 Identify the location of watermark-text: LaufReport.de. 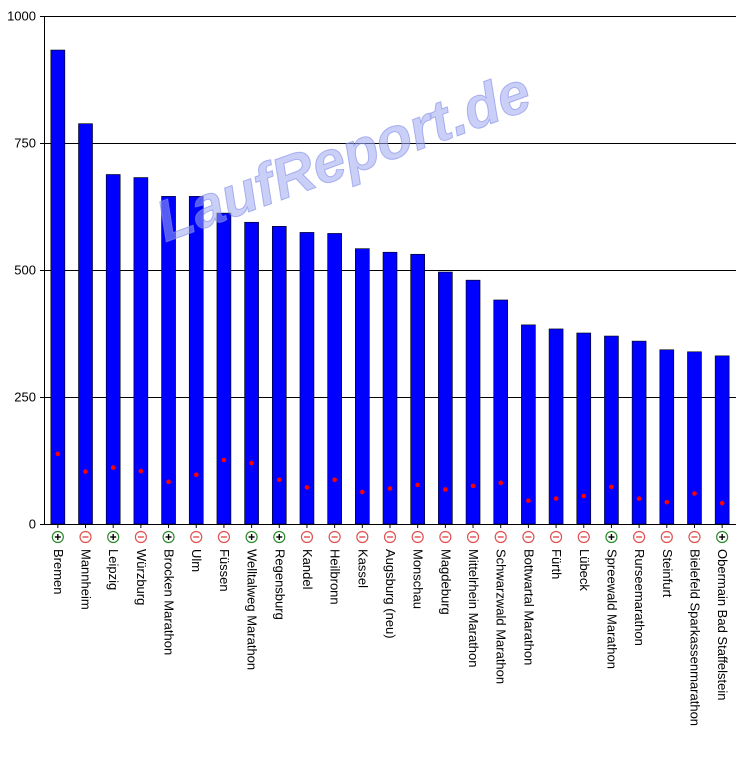
(344, 157).